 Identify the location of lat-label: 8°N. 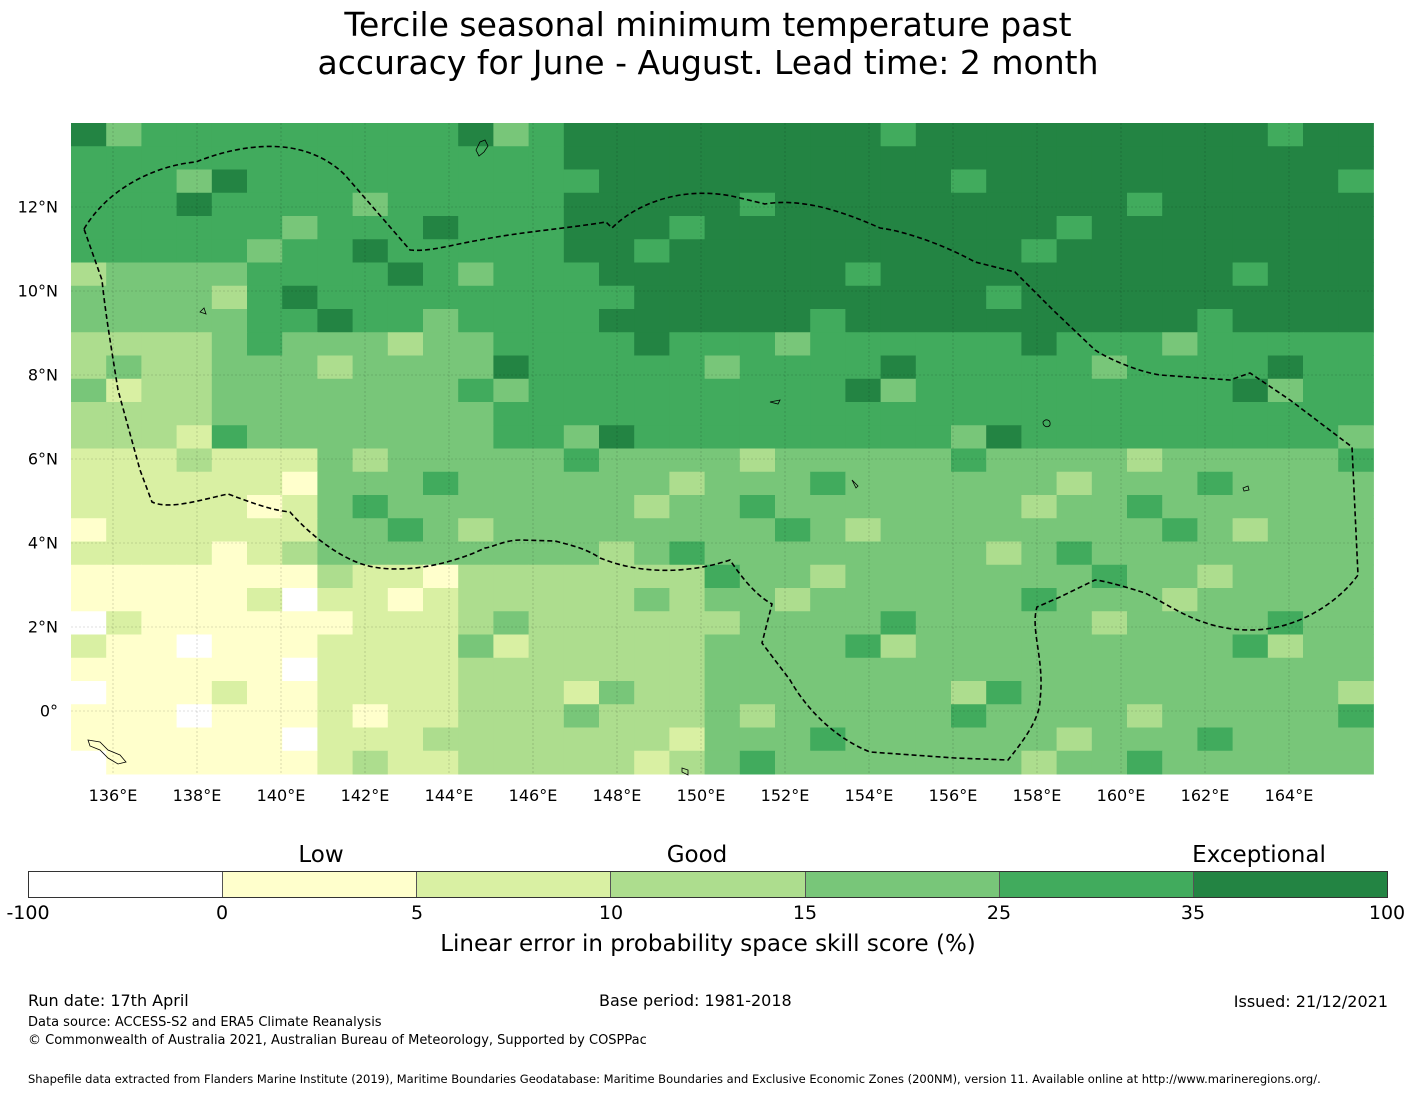
(42, 375).